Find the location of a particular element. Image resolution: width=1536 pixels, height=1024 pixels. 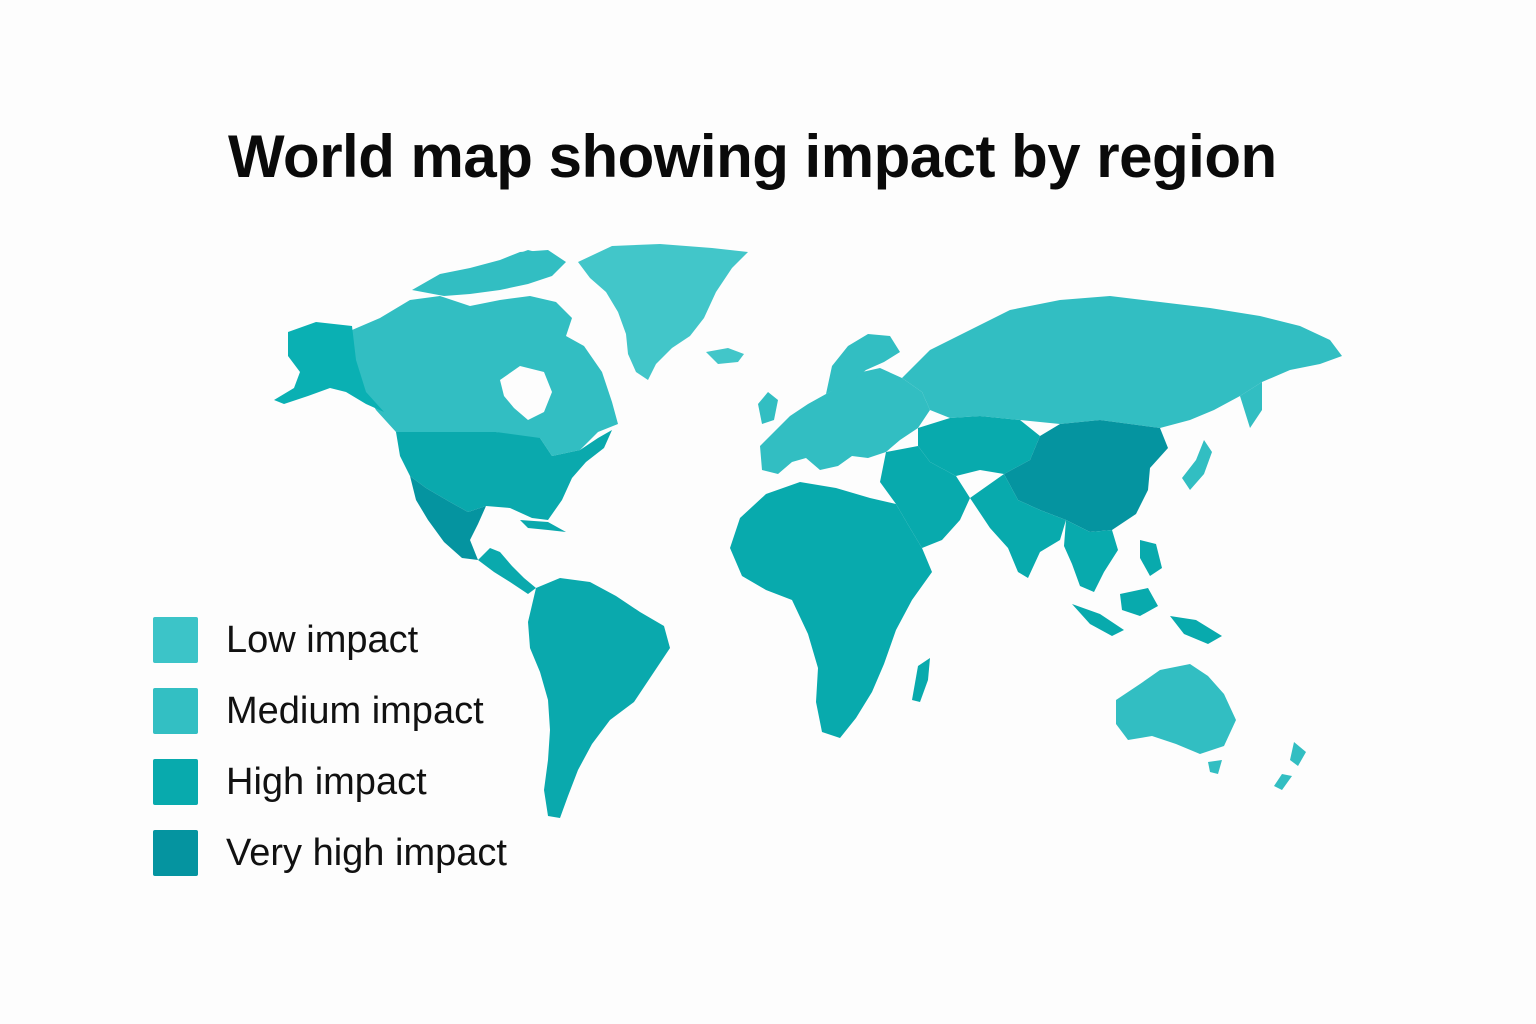

legend-swatch-low is located at coordinates (175, 640).